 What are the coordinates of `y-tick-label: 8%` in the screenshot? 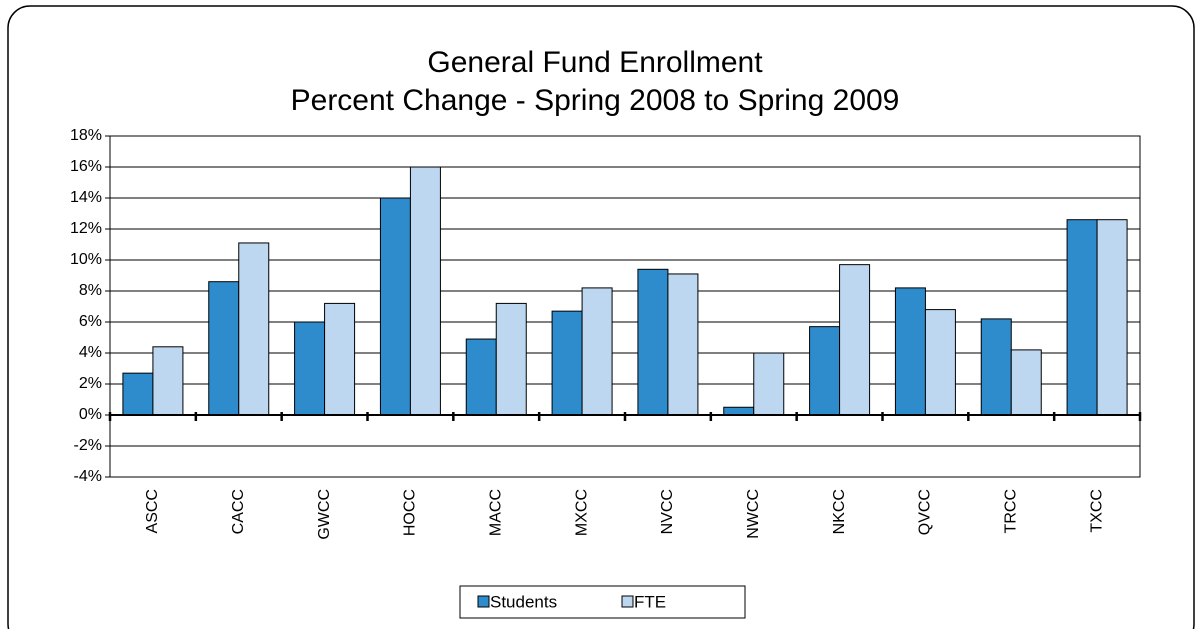 It's located at (90, 290).